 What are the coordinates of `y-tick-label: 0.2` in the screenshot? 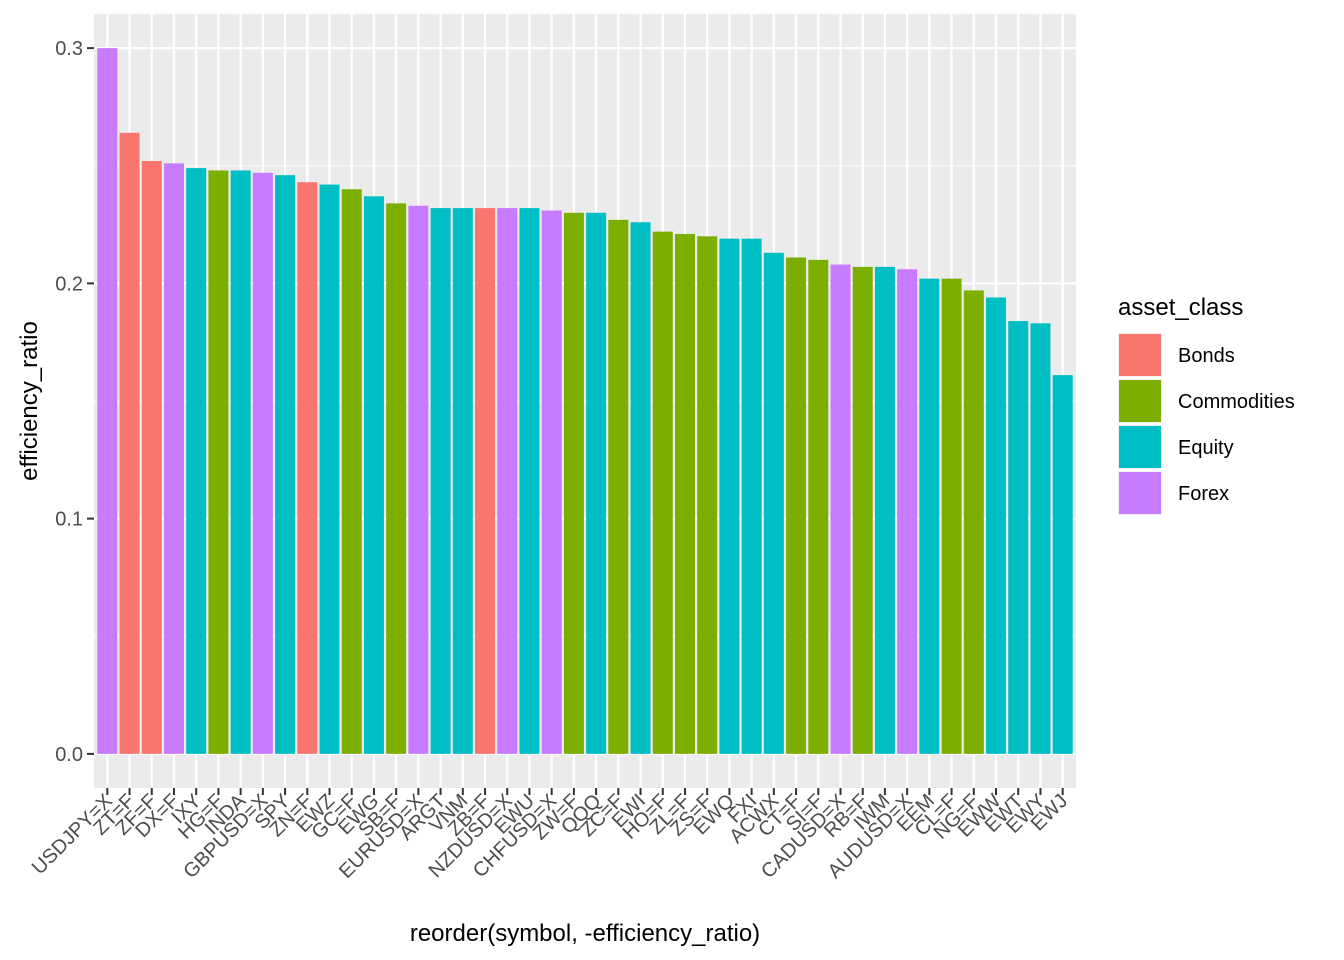 It's located at (69, 284).